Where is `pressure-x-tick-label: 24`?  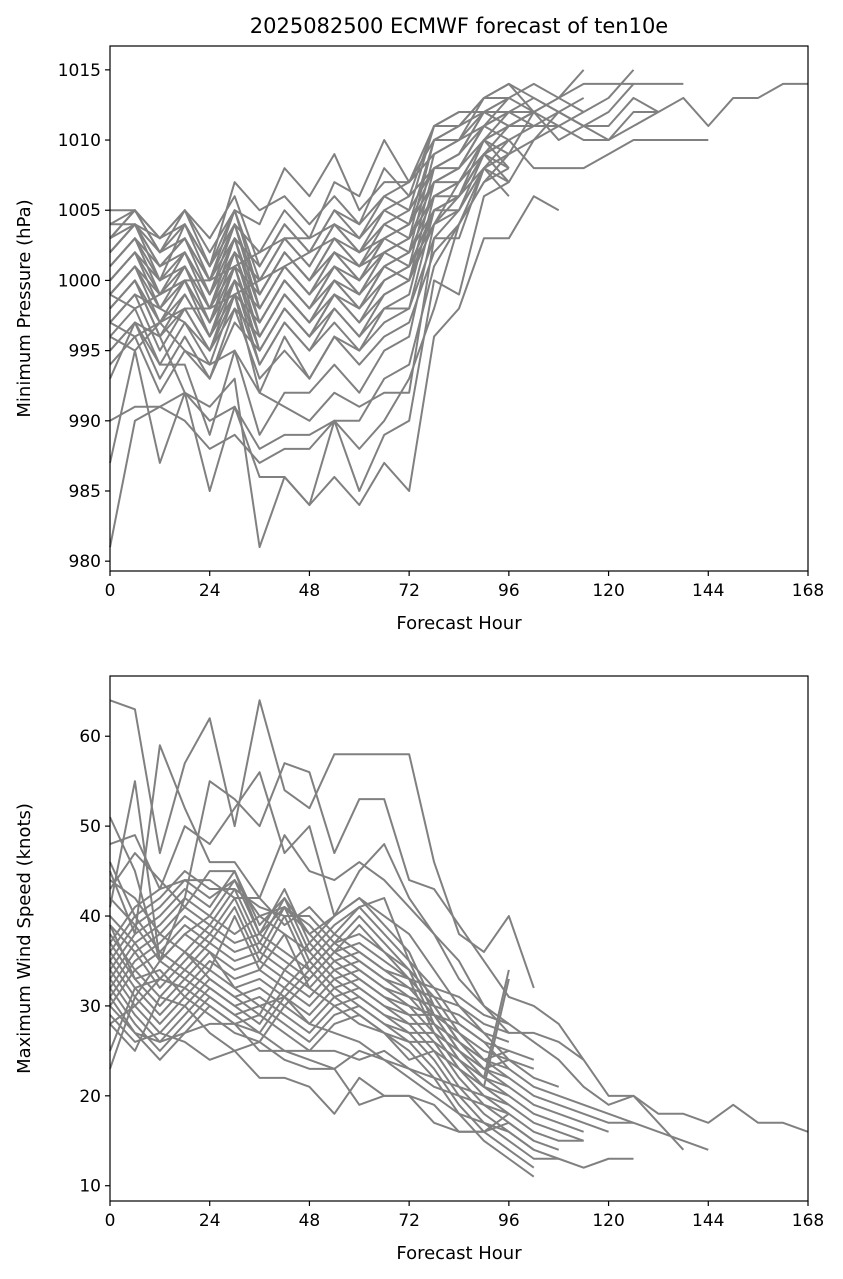 pressure-x-tick-label: 24 is located at coordinates (210, 591).